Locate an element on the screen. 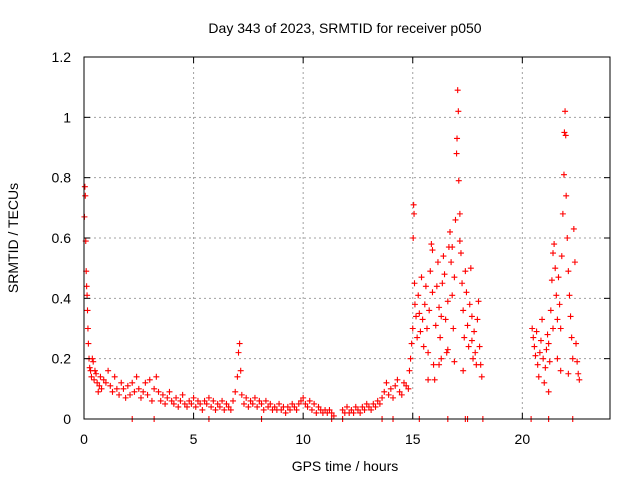 The image size is (640, 480). y-tick-label: 0.2 is located at coordinates (62, 359).